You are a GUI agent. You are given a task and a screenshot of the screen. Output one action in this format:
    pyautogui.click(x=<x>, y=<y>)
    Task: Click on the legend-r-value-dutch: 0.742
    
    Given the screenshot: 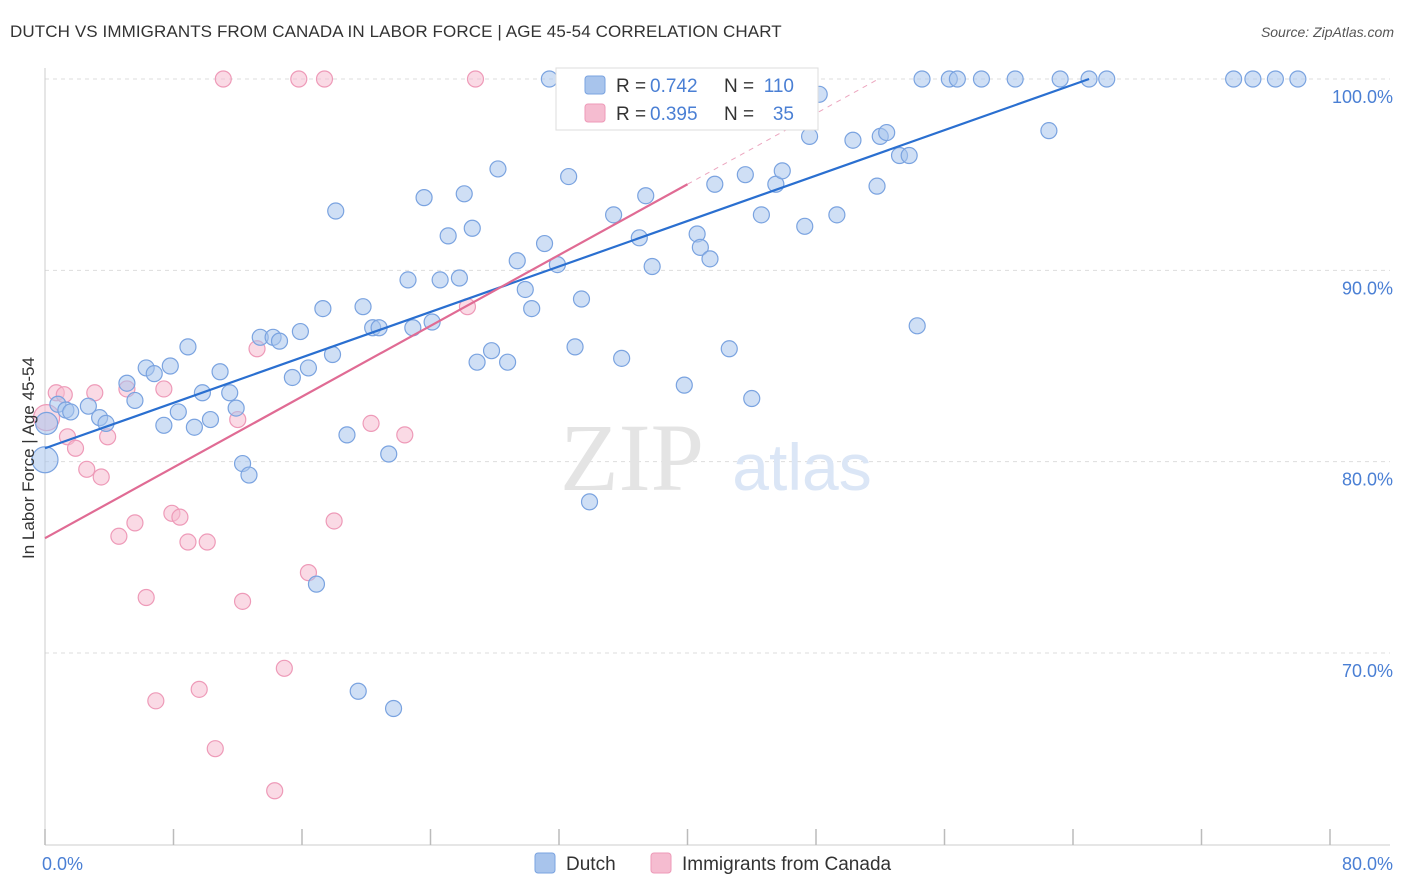 What is the action you would take?
    pyautogui.click(x=674, y=86)
    